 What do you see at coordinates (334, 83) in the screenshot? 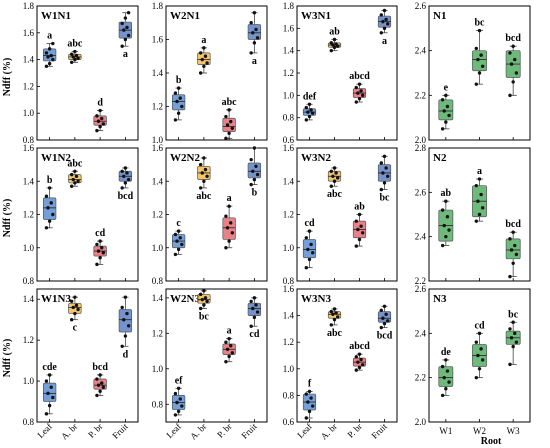
I see `box-a-br: ab` at bounding box center [334, 83].